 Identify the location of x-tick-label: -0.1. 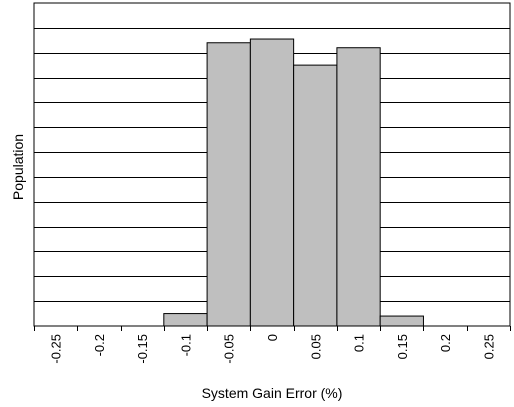
(185, 345).